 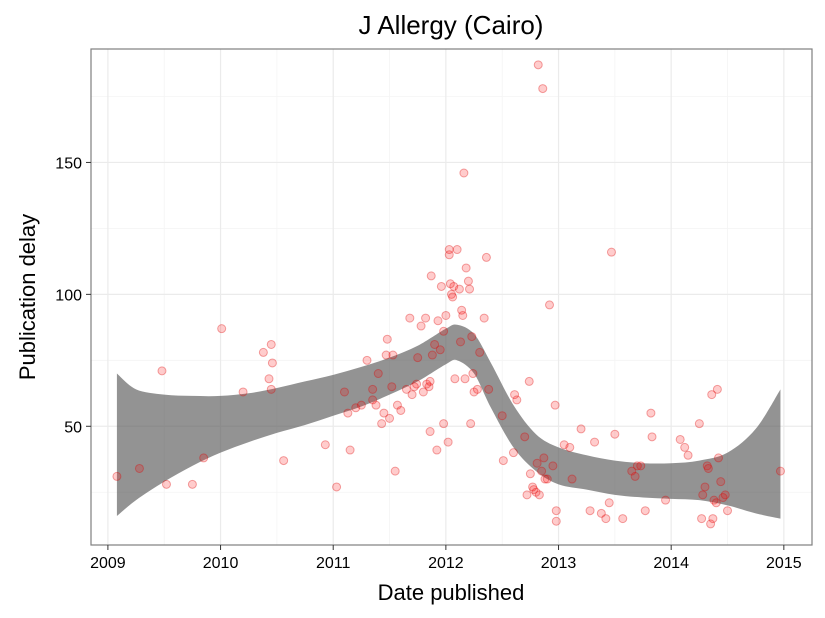 What do you see at coordinates (73, 427) in the screenshot?
I see `y-tick-label: 50` at bounding box center [73, 427].